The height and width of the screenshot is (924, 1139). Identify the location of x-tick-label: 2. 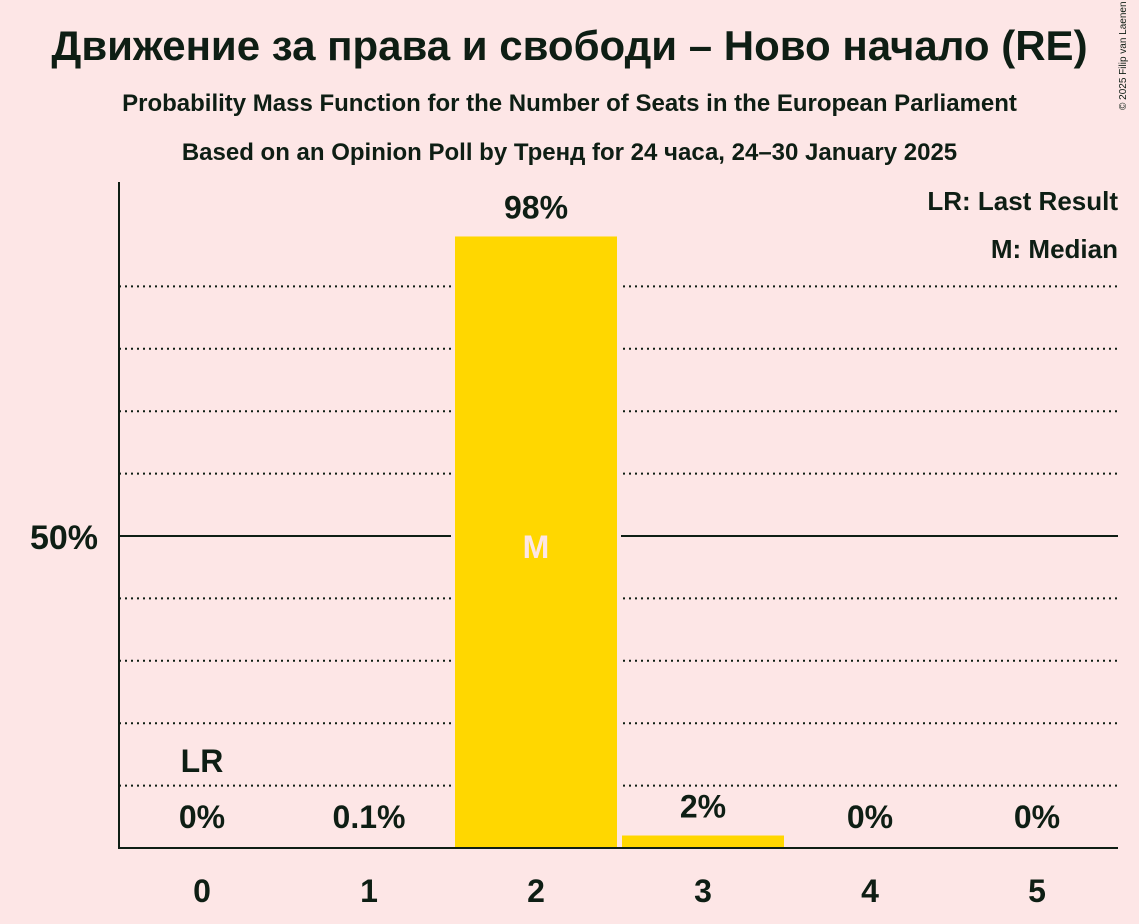
(536, 891).